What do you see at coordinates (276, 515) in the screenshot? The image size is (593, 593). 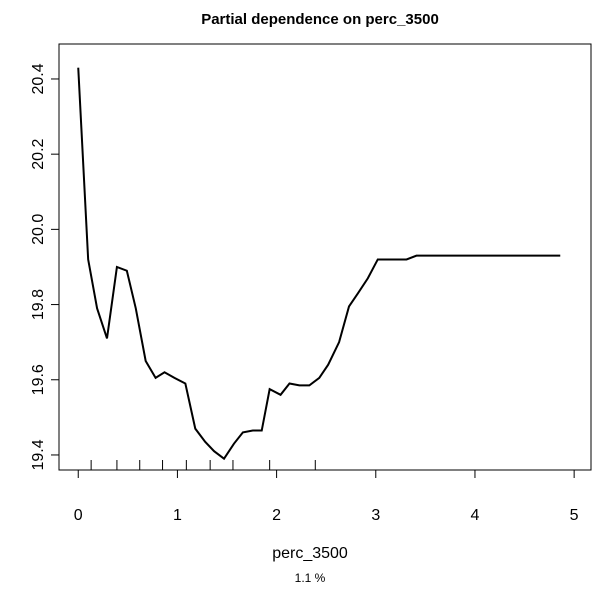 I see `x-tick-label: 2` at bounding box center [276, 515].